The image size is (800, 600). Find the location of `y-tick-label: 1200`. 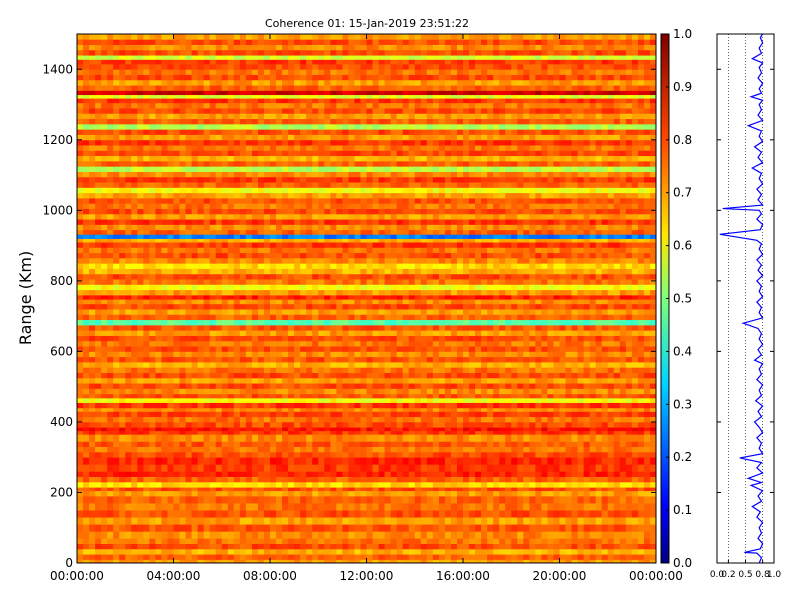

y-tick-label: 1200 is located at coordinates (57, 140).